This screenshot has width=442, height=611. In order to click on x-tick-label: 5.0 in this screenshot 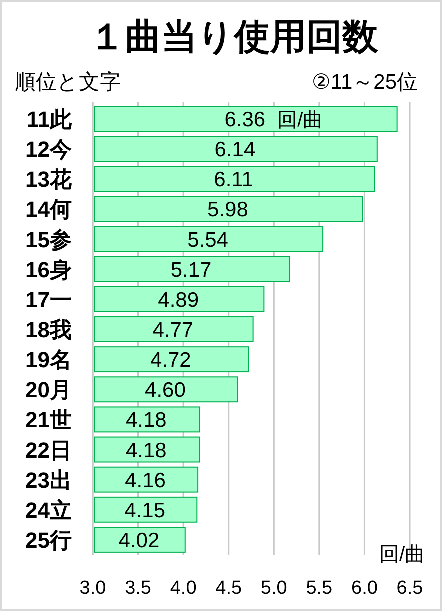, I will do `click(274, 588)`.